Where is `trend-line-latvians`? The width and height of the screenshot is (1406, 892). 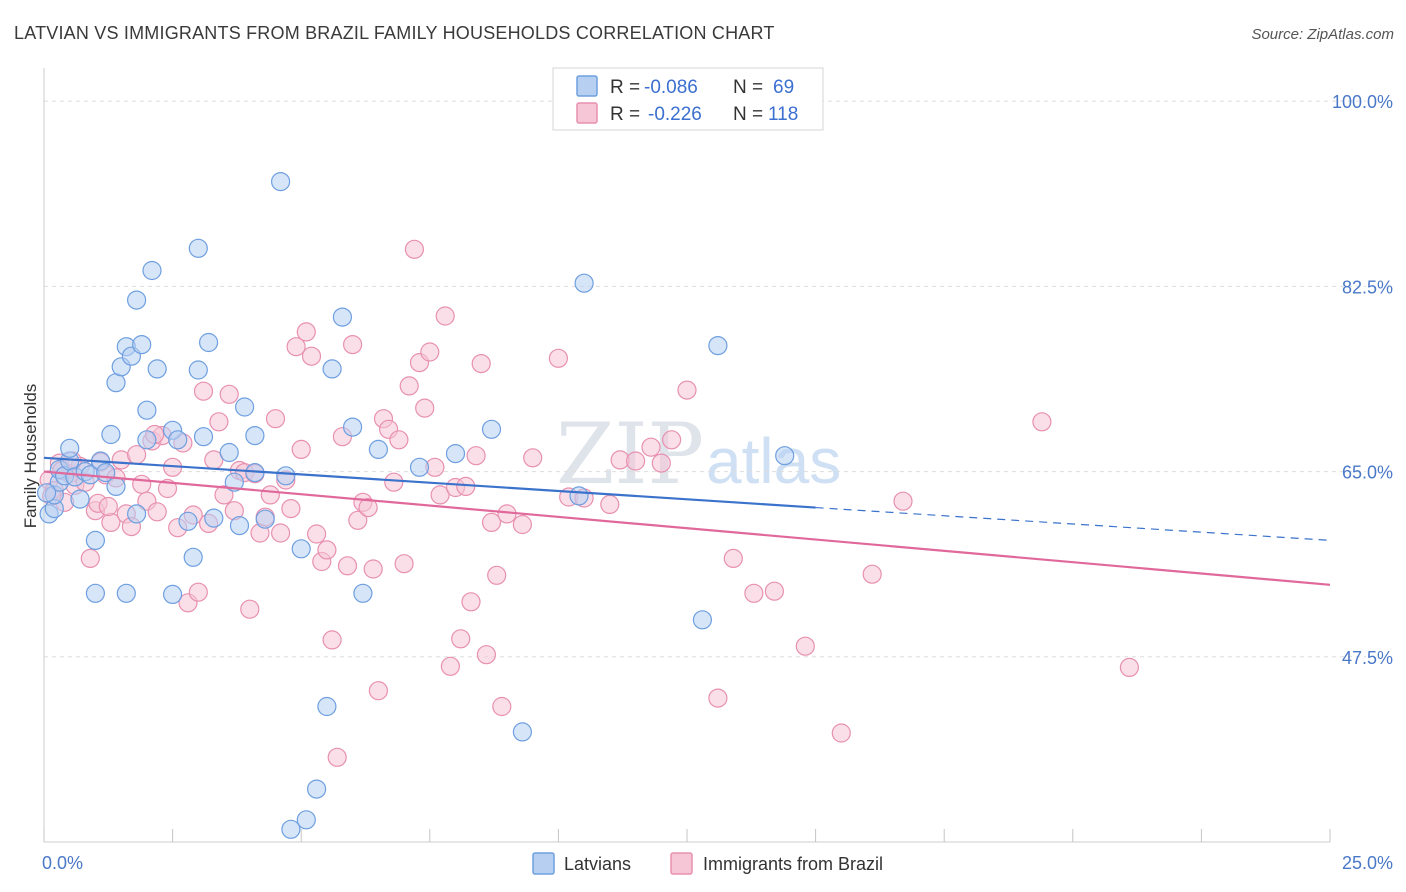
trend-line-latvians is located at coordinates (429, 482).